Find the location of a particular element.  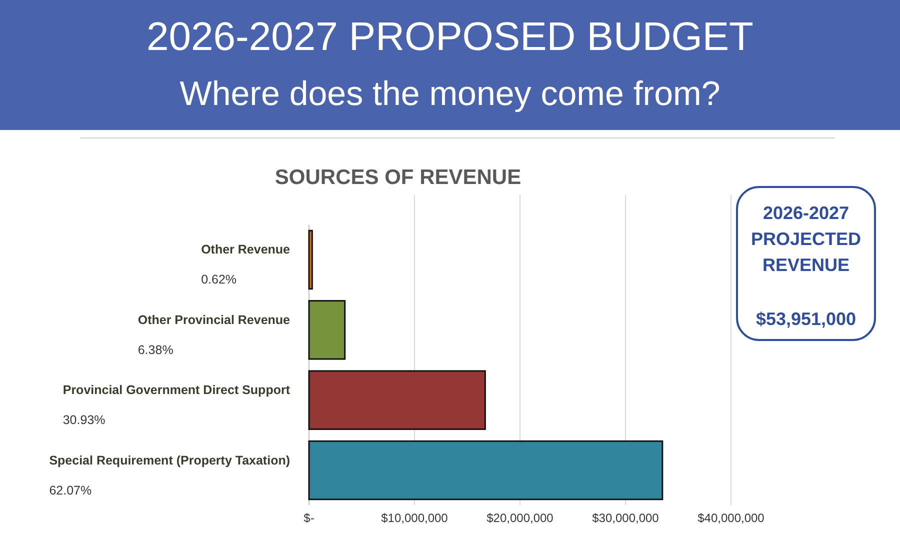

x-tick-label: $40,000,000 is located at coordinates (731, 518).